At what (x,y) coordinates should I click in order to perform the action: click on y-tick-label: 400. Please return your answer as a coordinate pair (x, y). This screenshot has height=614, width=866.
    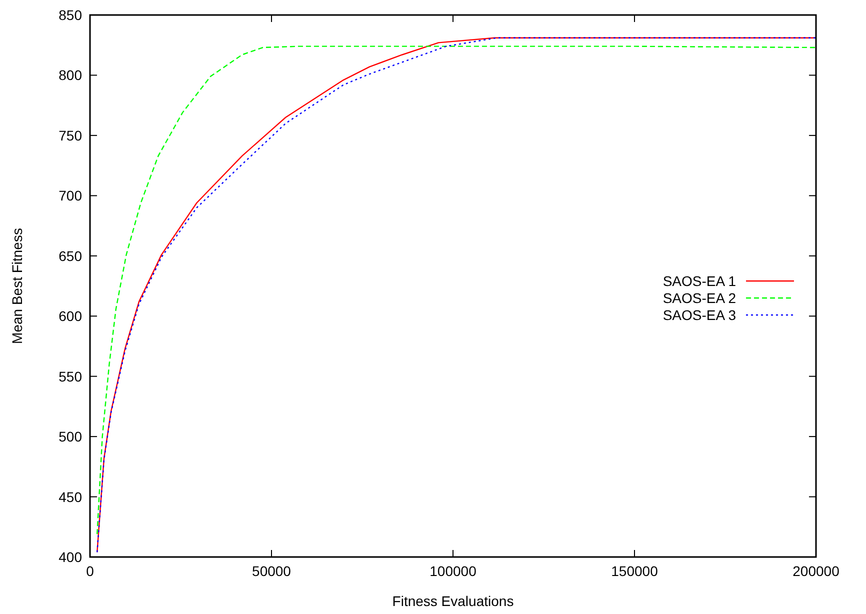
    Looking at the image, I should click on (70, 557).